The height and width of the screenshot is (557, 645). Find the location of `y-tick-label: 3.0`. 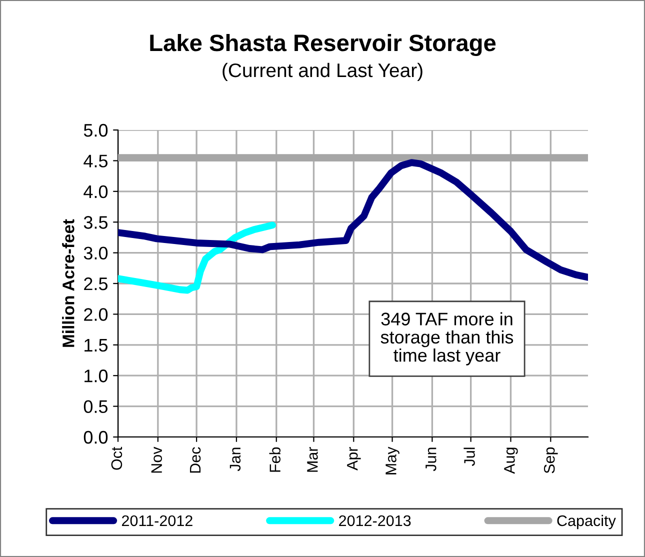

y-tick-label: 3.0 is located at coordinates (96, 253).